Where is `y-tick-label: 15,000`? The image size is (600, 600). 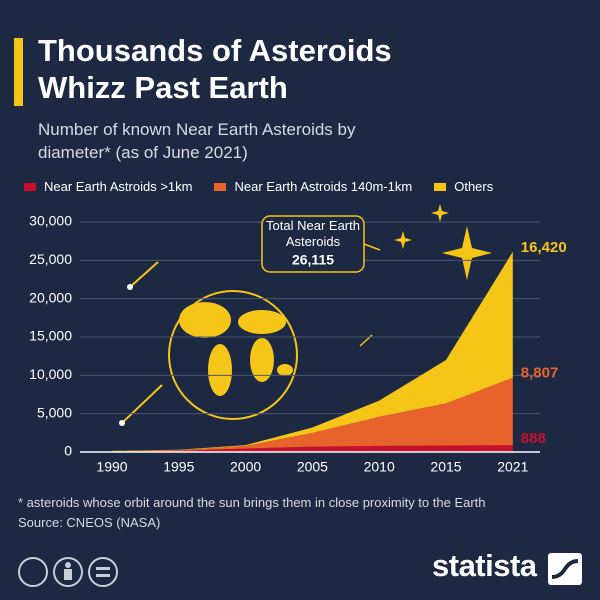 y-tick-label: 15,000 is located at coordinates (50, 336).